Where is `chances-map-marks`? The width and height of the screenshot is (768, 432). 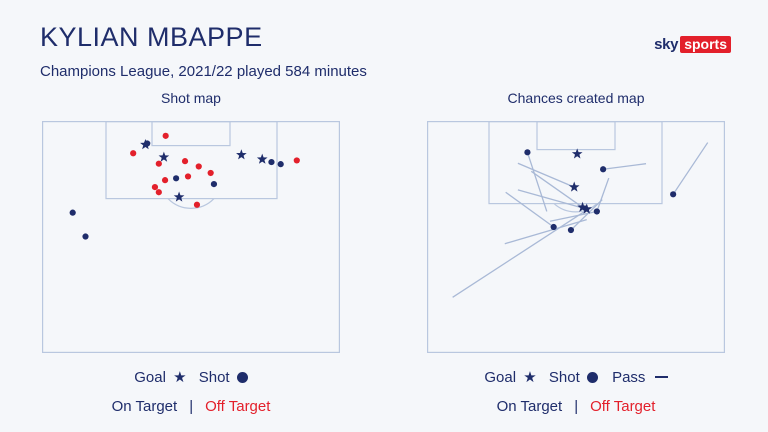
chances-map-marks is located at coordinates (600, 191).